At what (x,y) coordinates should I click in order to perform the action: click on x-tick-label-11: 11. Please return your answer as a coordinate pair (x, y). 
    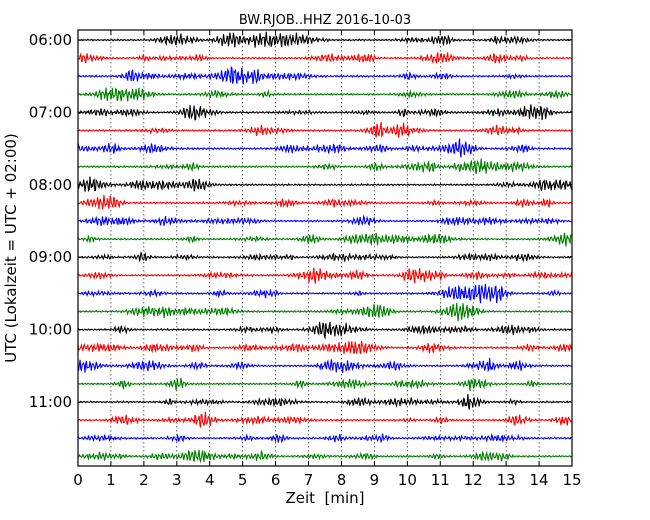
    Looking at the image, I should click on (440, 480).